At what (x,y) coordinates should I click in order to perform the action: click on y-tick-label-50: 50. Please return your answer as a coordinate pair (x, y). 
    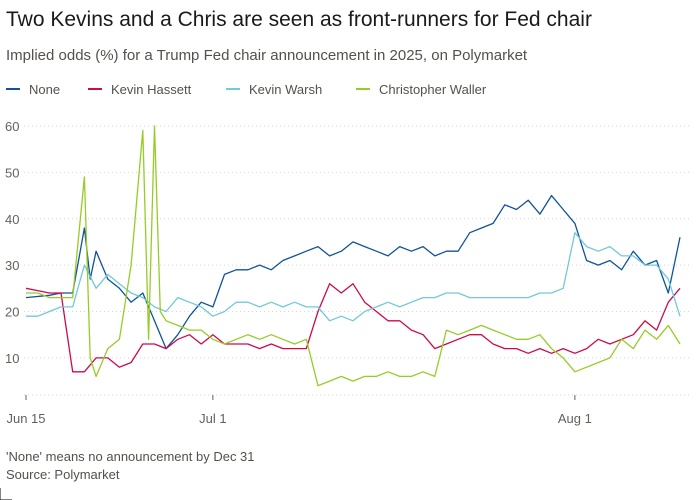
    Looking at the image, I should click on (12, 172).